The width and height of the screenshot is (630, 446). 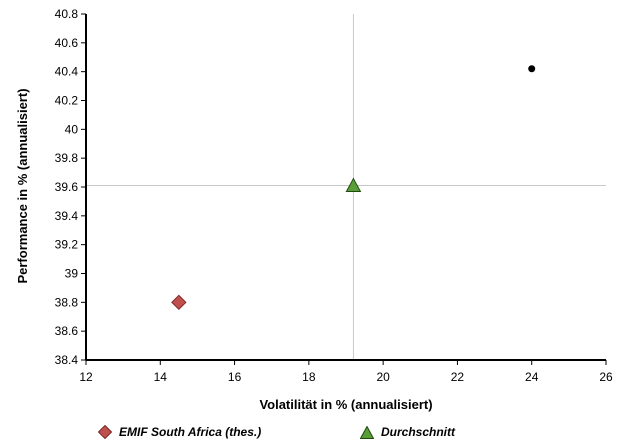 I want to click on legend-label-durchschnitt: Durchschnitt, so click(x=418, y=432).